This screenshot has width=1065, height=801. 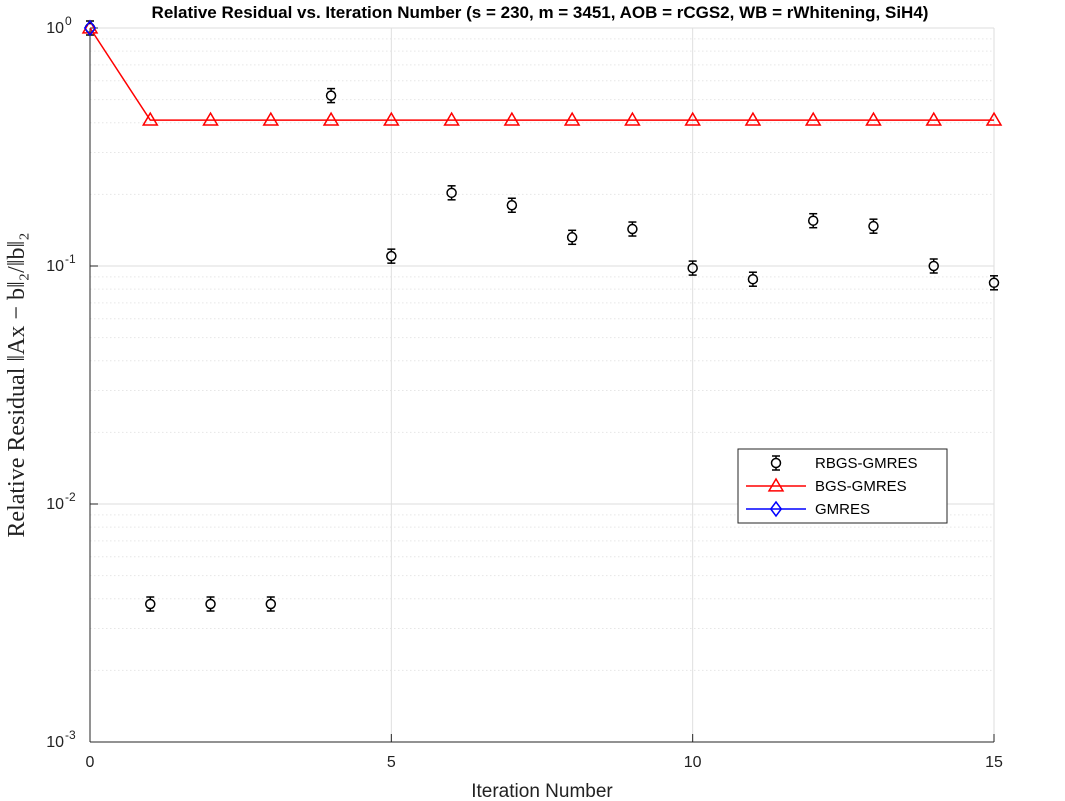 I want to click on y-tick-exponent: -2, so click(x=70, y=497).